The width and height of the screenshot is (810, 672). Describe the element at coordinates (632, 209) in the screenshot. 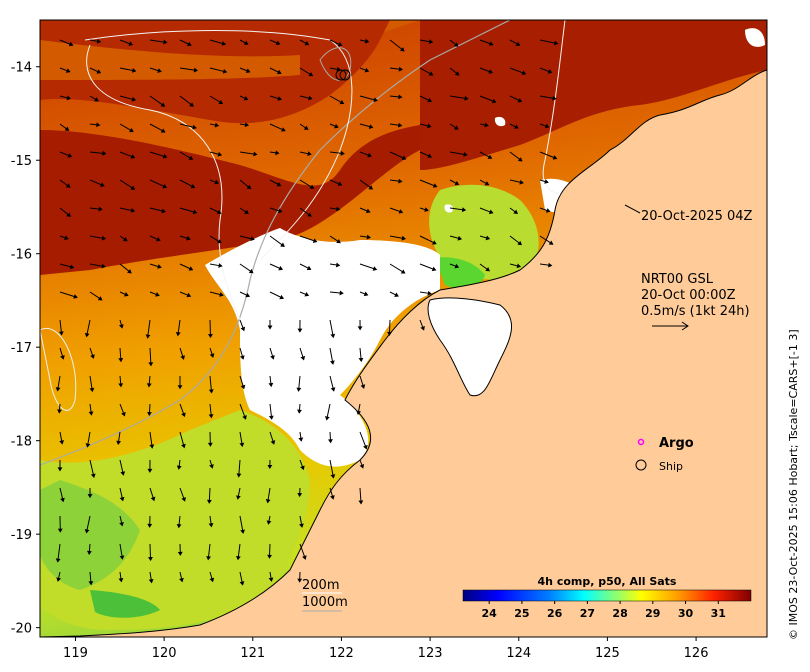

I see `time-pointer` at that location.